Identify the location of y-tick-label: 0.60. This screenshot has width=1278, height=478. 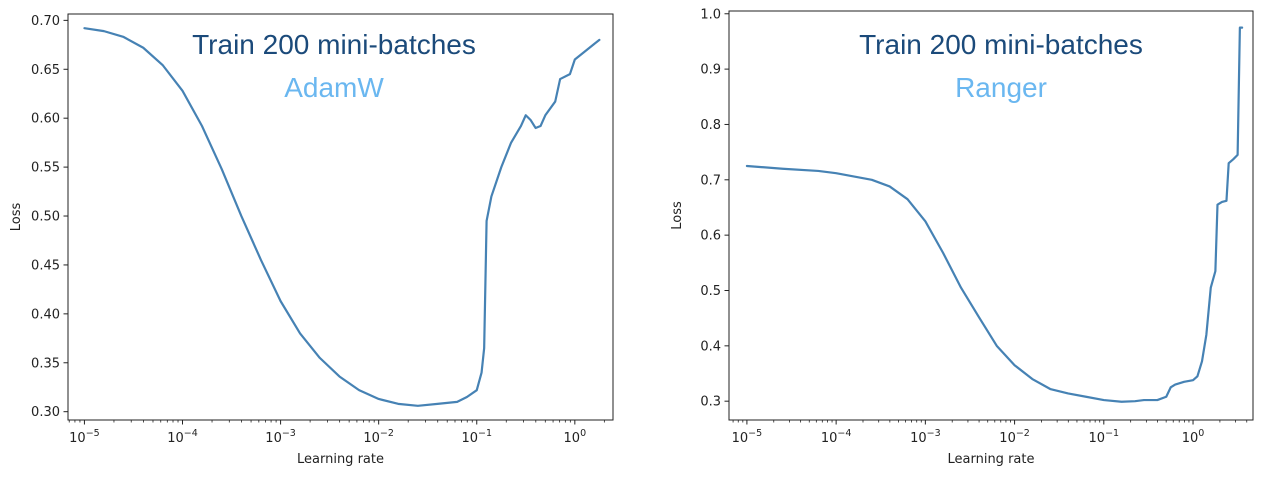
(45, 119).